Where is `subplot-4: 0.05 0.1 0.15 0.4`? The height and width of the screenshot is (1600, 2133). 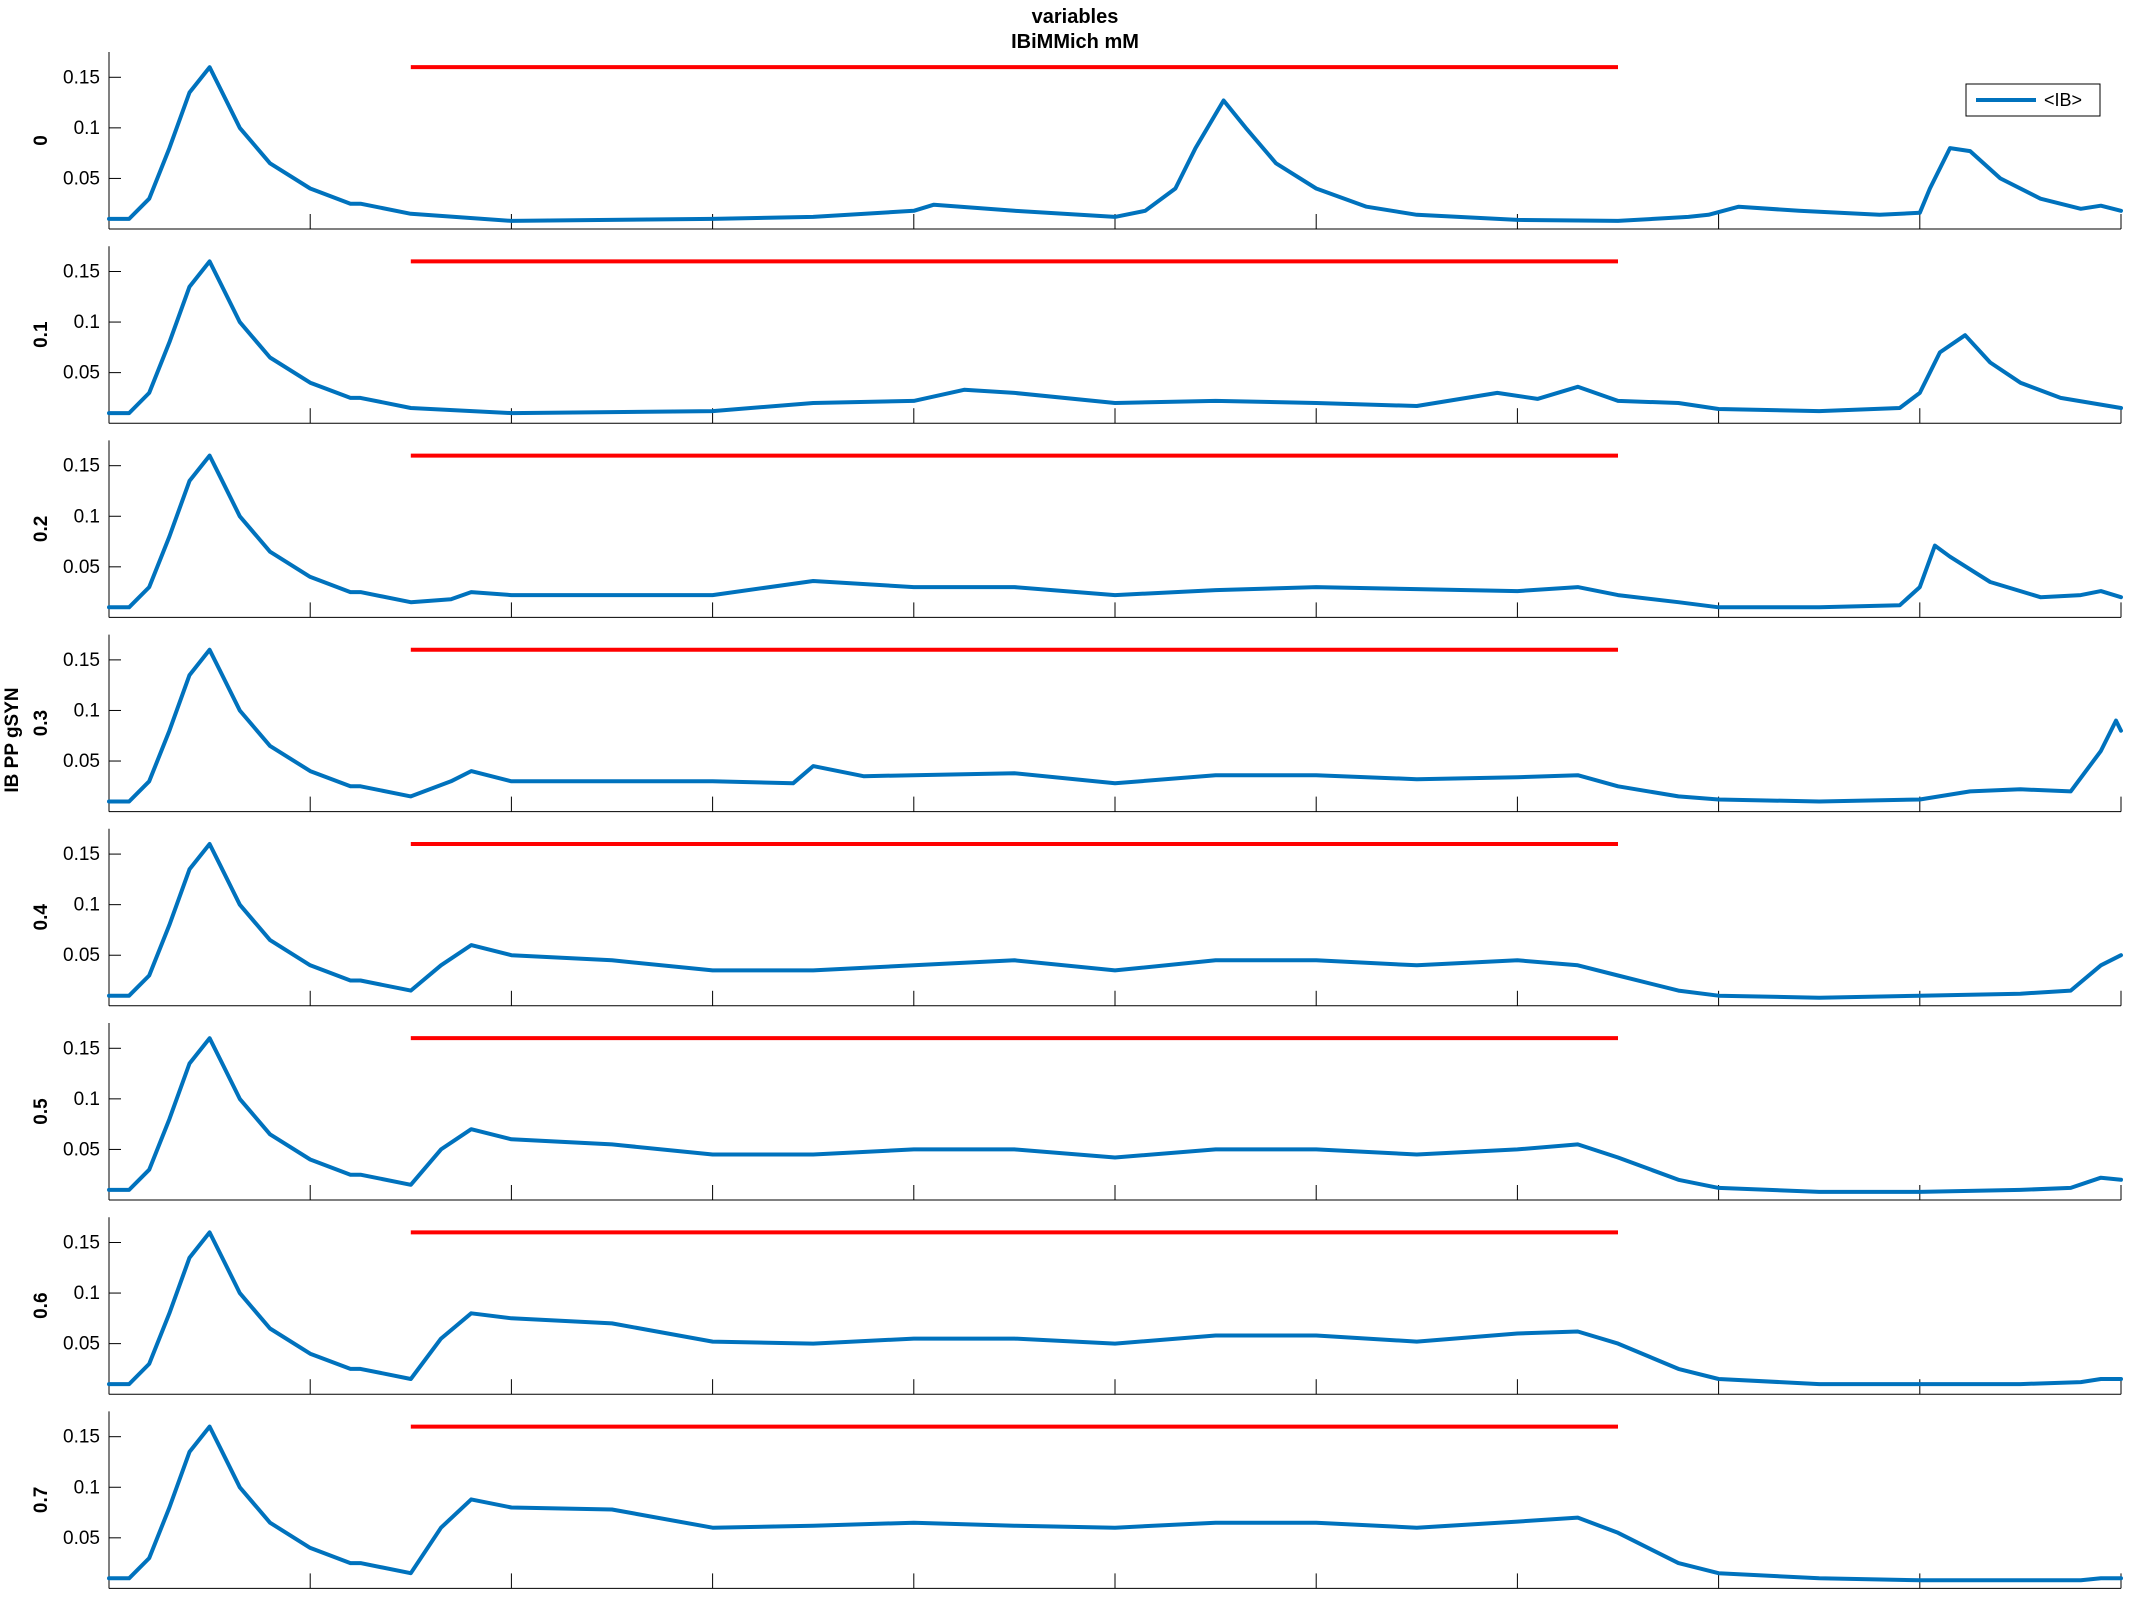
subplot-4: 0.05 0.1 0.15 0.4 is located at coordinates (1077, 917).